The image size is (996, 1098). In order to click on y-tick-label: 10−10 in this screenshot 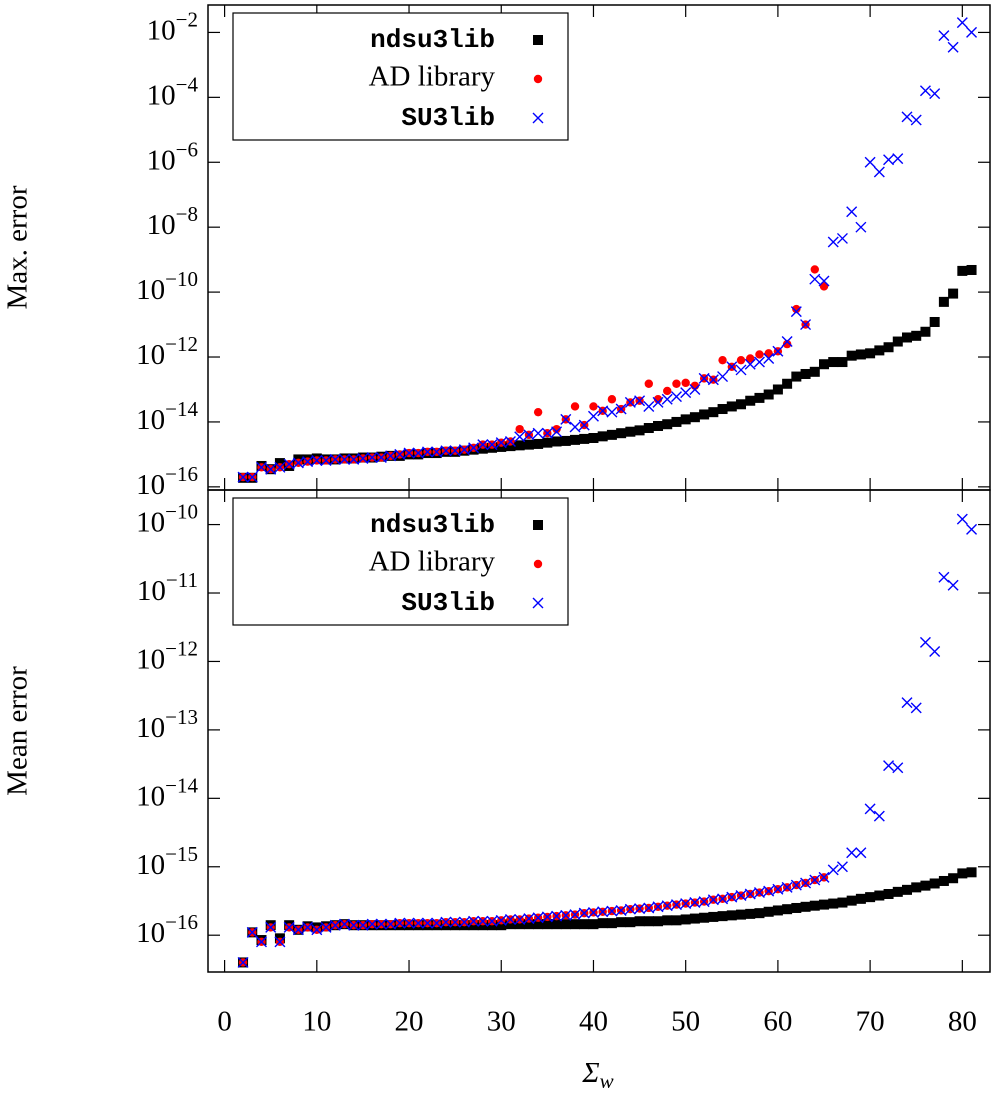, I will do `click(167, 518)`.